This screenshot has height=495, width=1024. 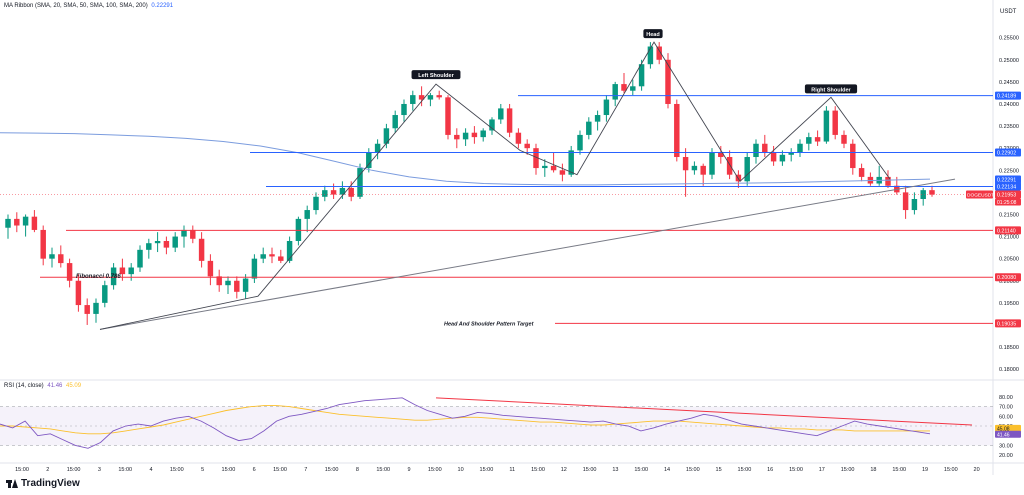 What do you see at coordinates (99, 470) in the screenshot?
I see `time-tick-label: 3` at bounding box center [99, 470].